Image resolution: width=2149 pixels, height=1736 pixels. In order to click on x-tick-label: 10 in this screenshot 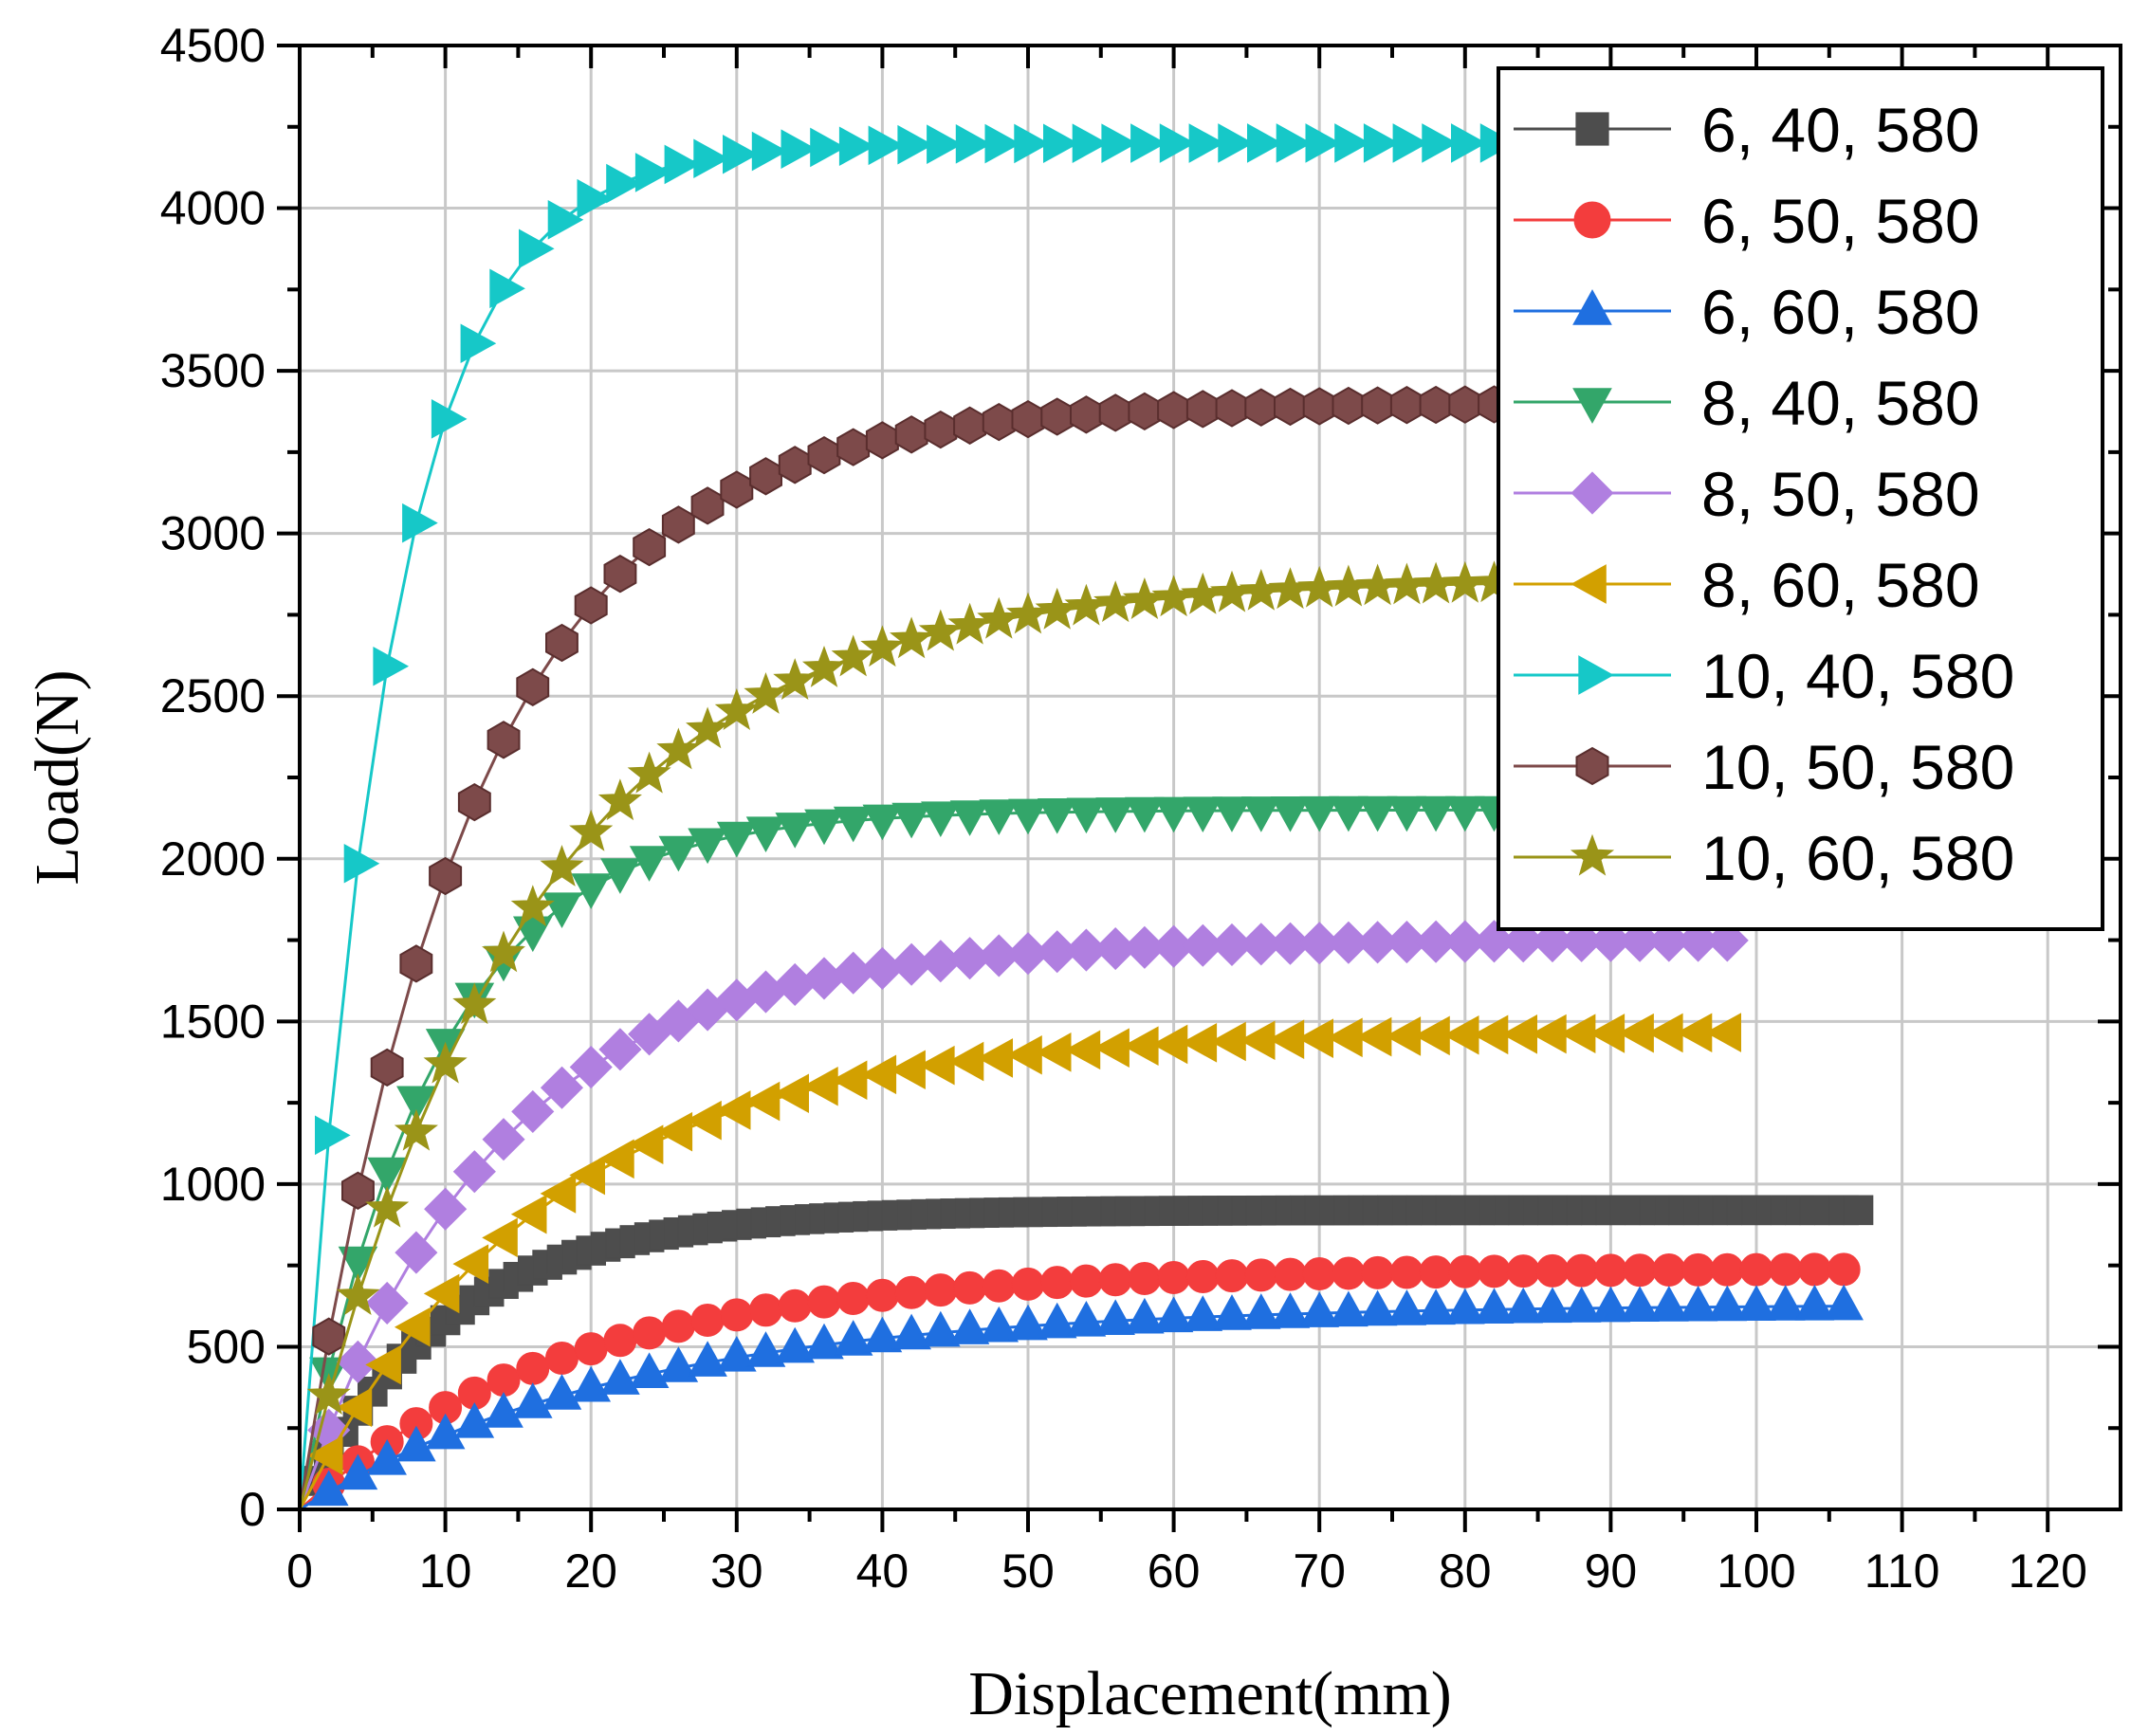, I will do `click(445, 1571)`.